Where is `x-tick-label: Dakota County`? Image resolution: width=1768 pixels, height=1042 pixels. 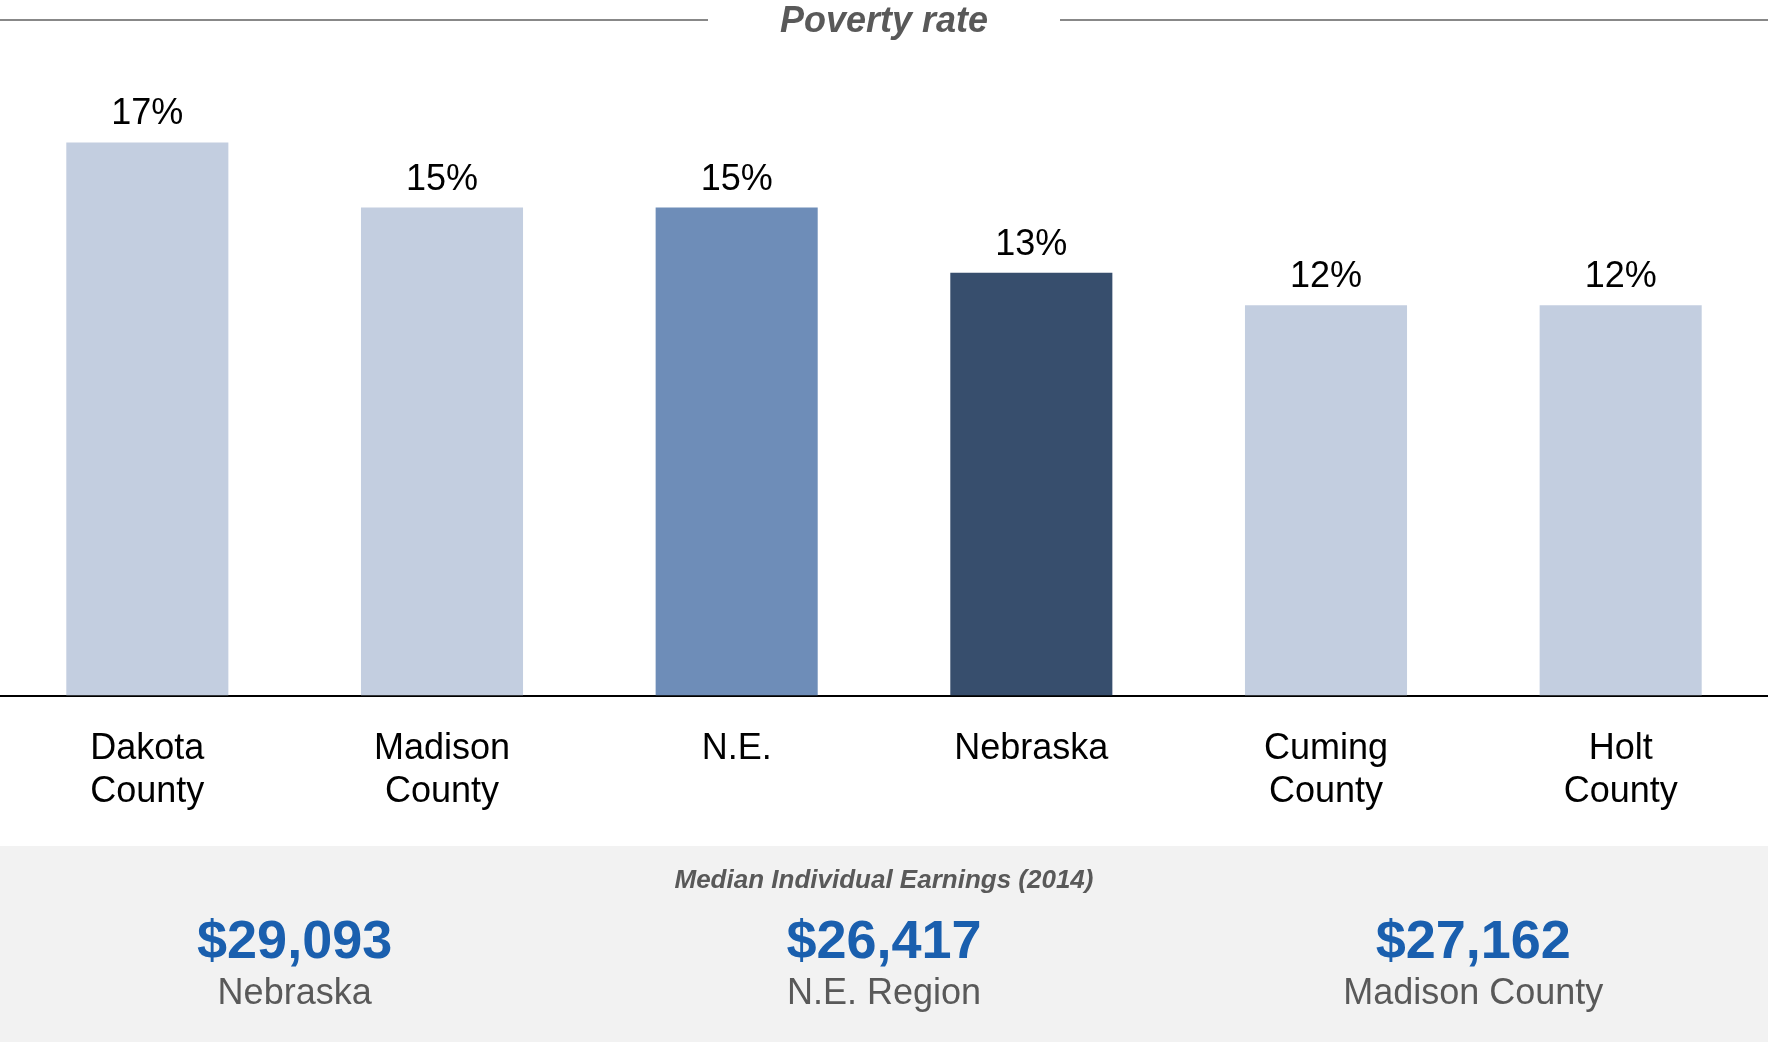
x-tick-label: Dakota County is located at coordinates (148, 768).